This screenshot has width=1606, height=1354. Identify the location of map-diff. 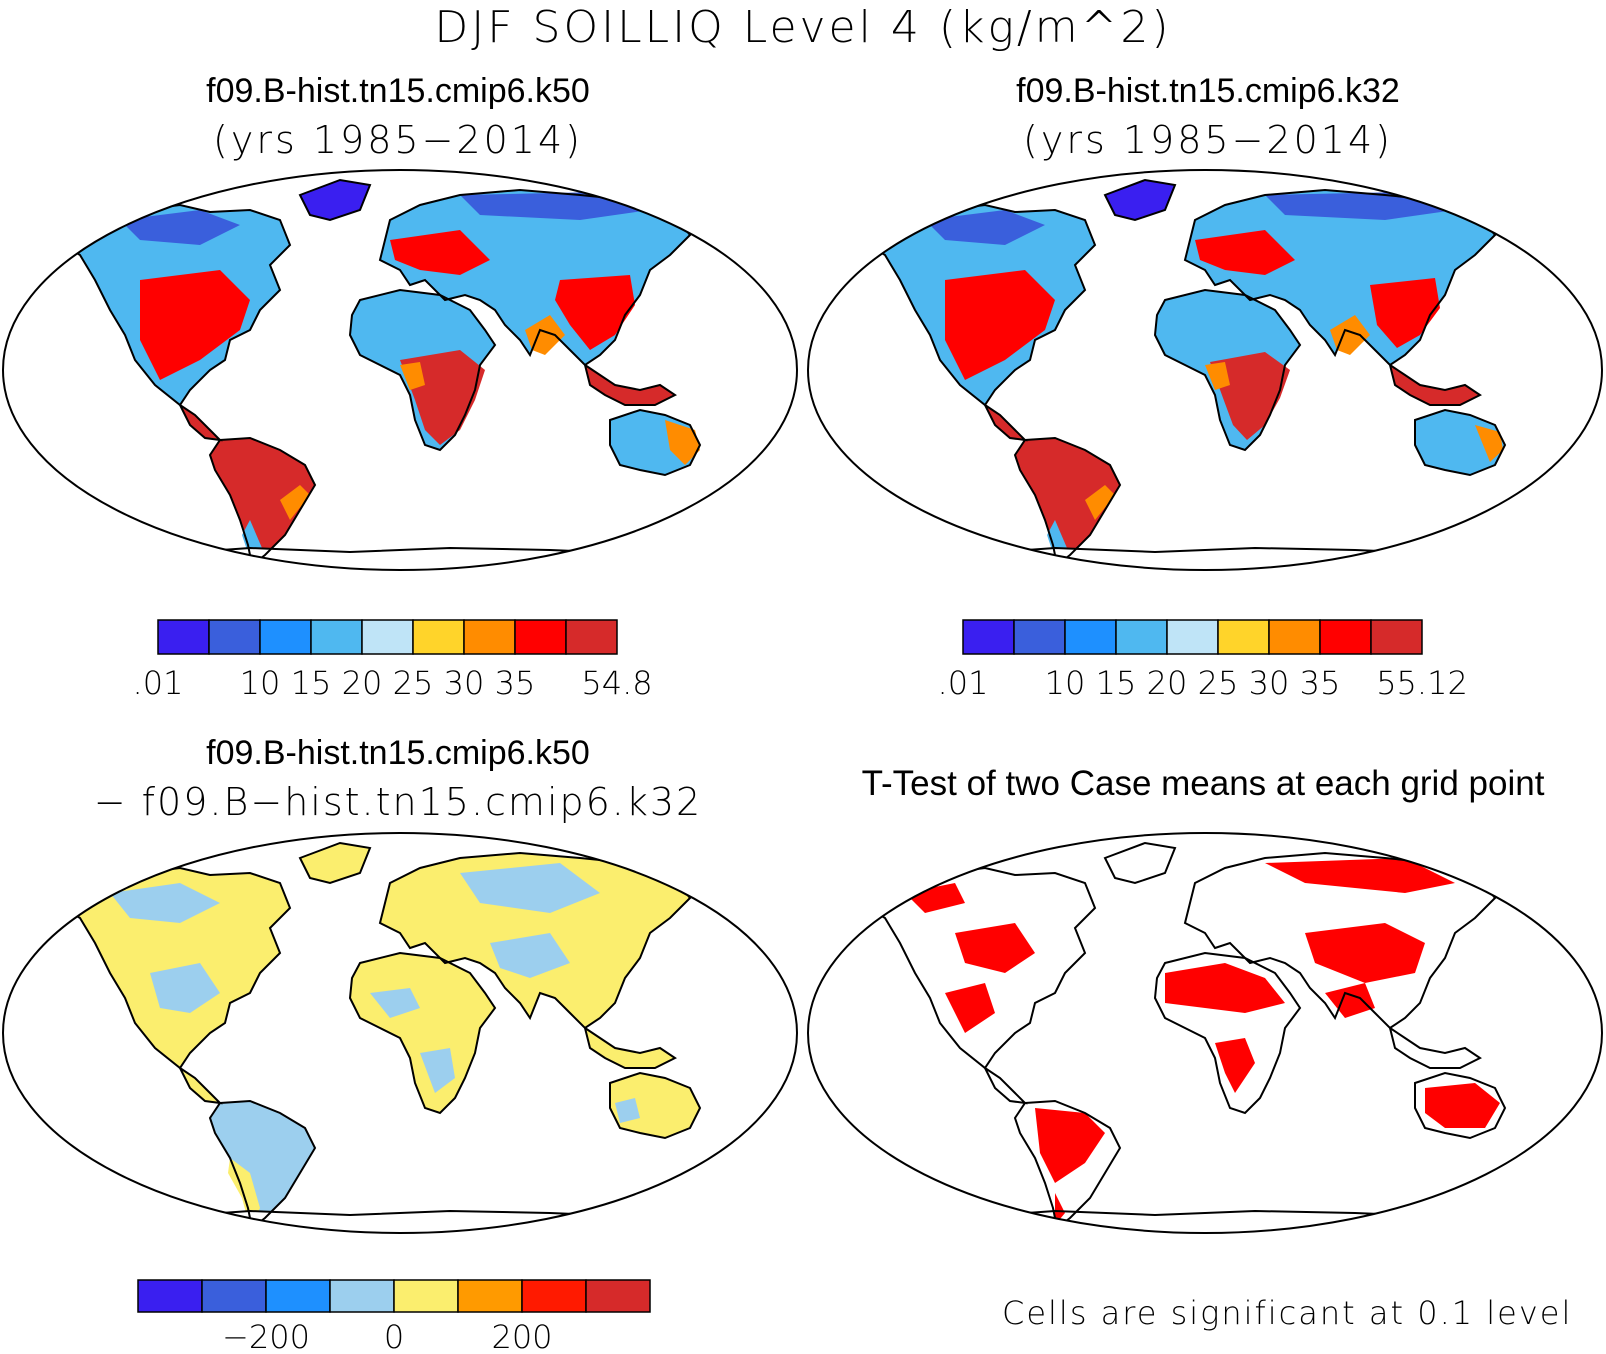
(400, 1033).